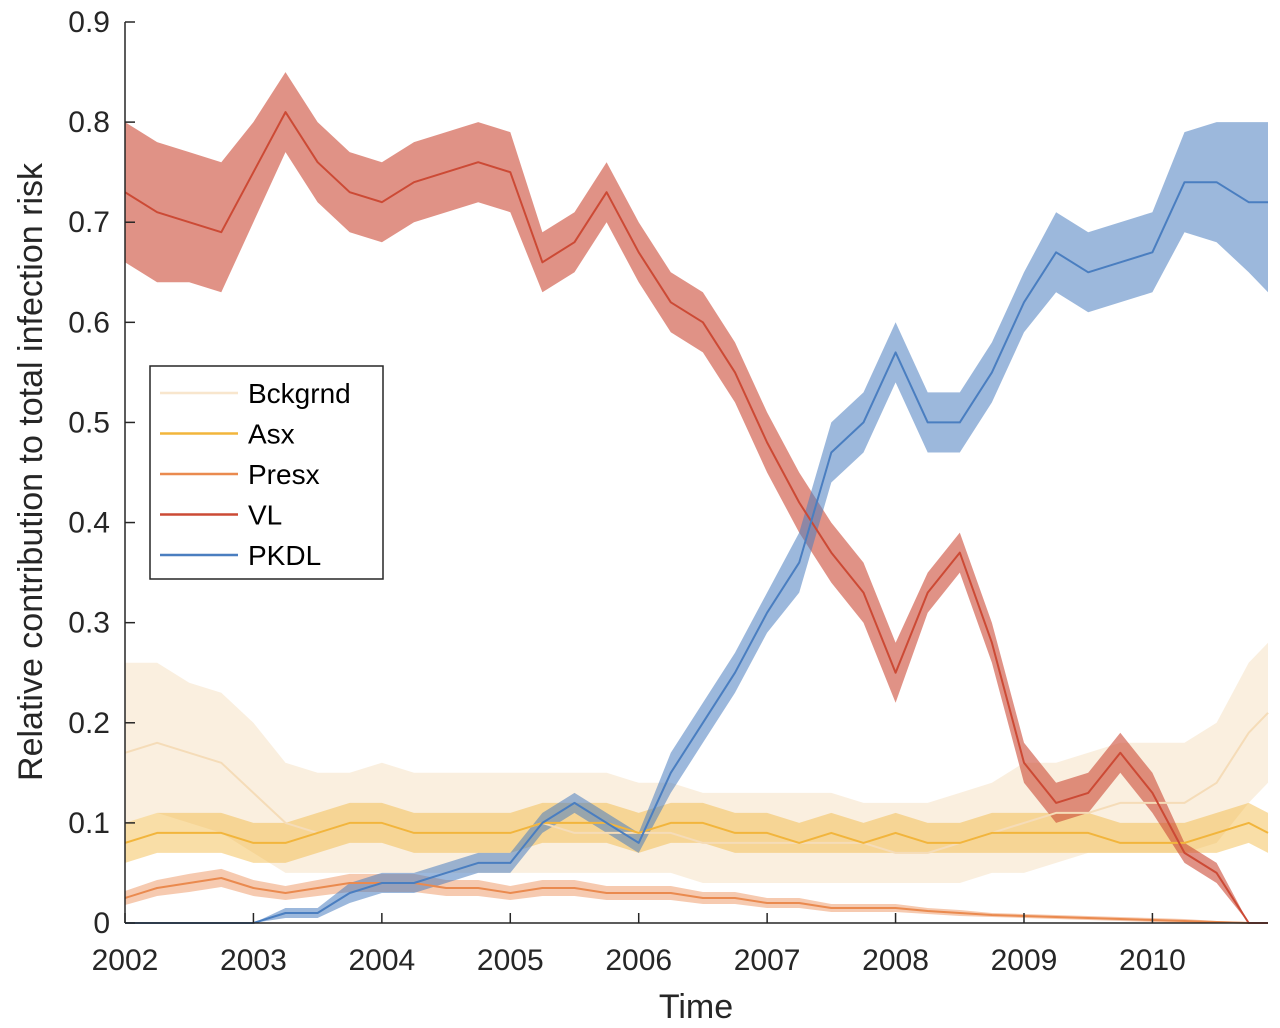 This screenshot has height=1028, width=1280. I want to click on legend-label-bckgrnd: Bckgrnd, so click(299, 393).